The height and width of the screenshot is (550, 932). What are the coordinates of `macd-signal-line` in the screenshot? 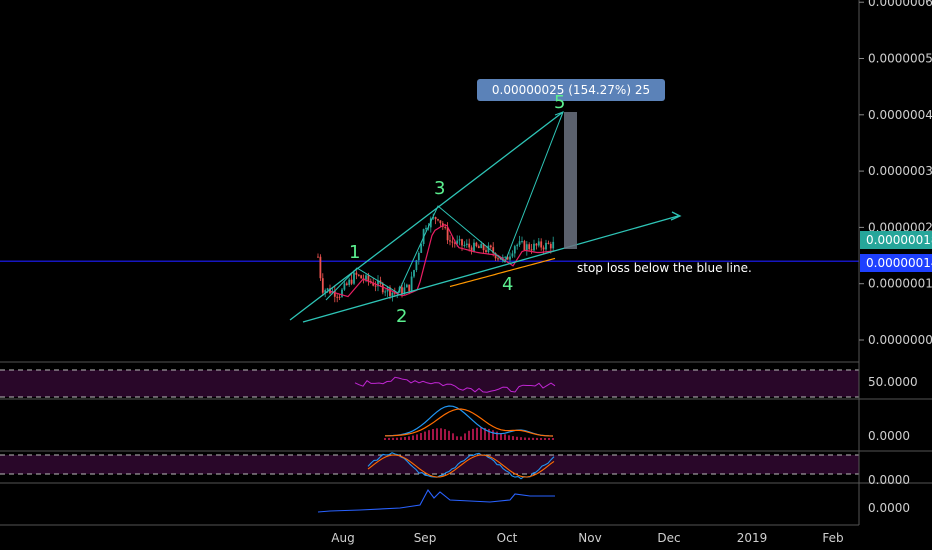 It's located at (469, 422).